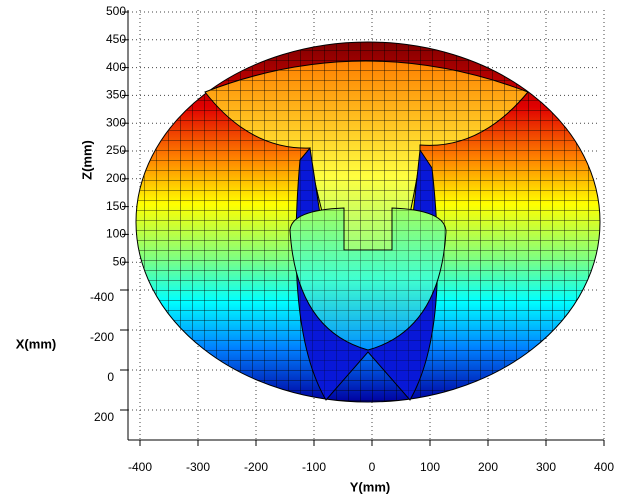 The width and height of the screenshot is (624, 503). Describe the element at coordinates (116, 11) in the screenshot. I see `z-tick-label: 500` at that location.